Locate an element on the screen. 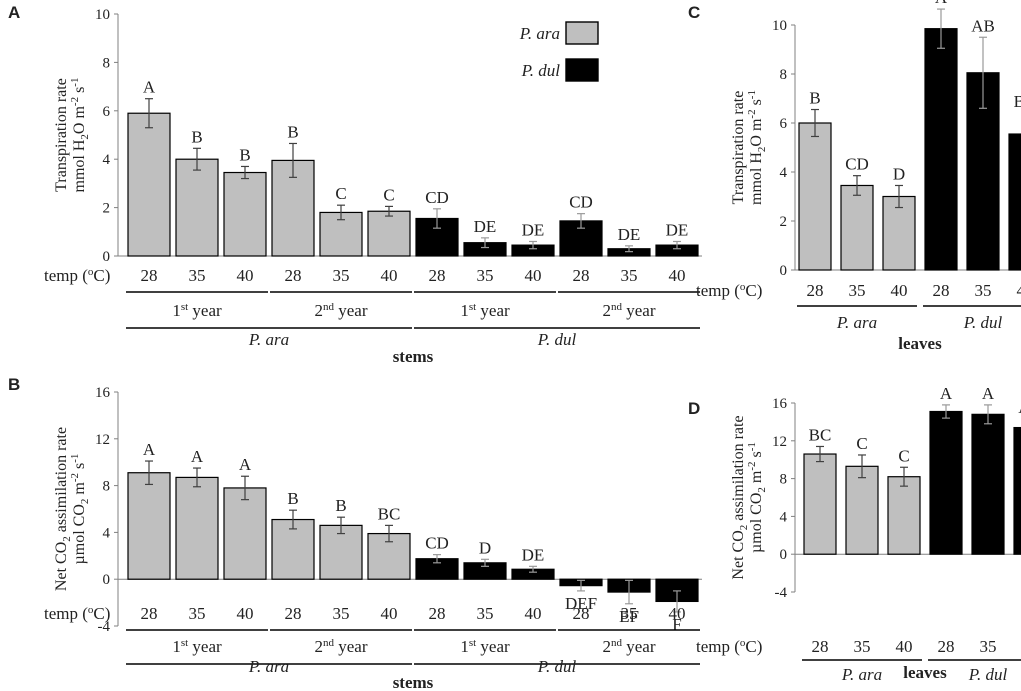 The width and height of the screenshot is (1021, 691). year-group-label: 2nd year is located at coordinates (628, 310).